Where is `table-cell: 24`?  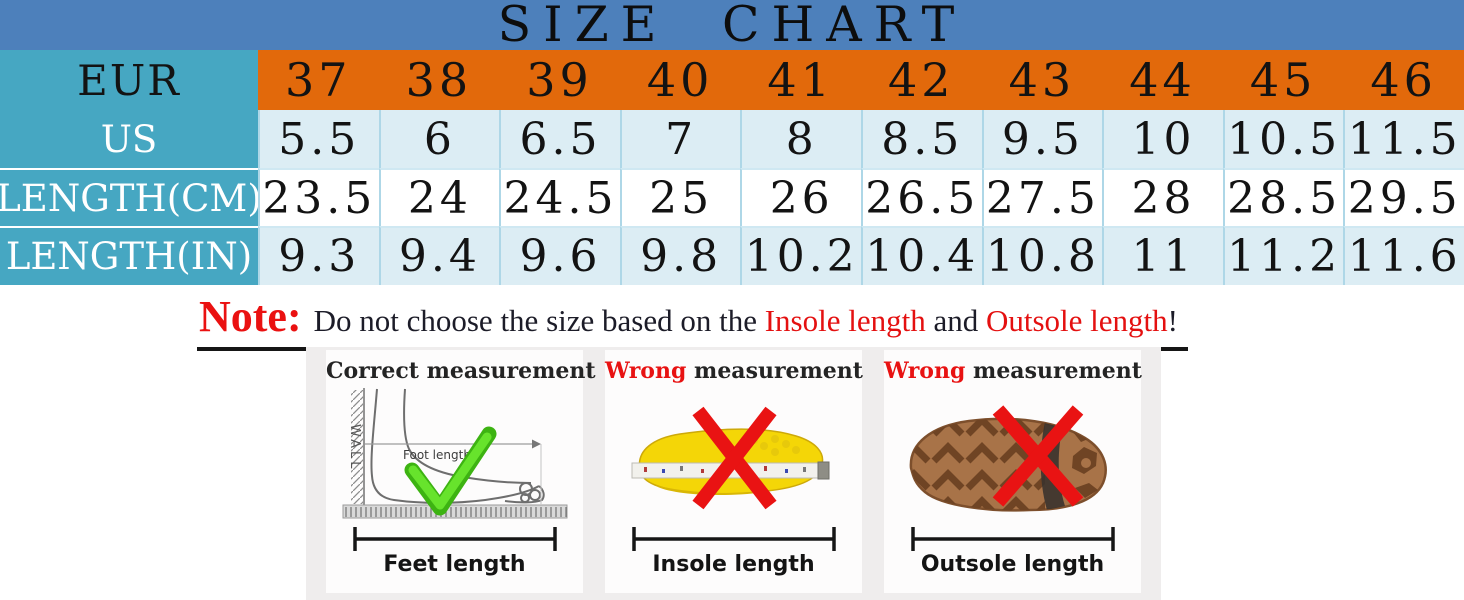
table-cell: 24 is located at coordinates (439, 197).